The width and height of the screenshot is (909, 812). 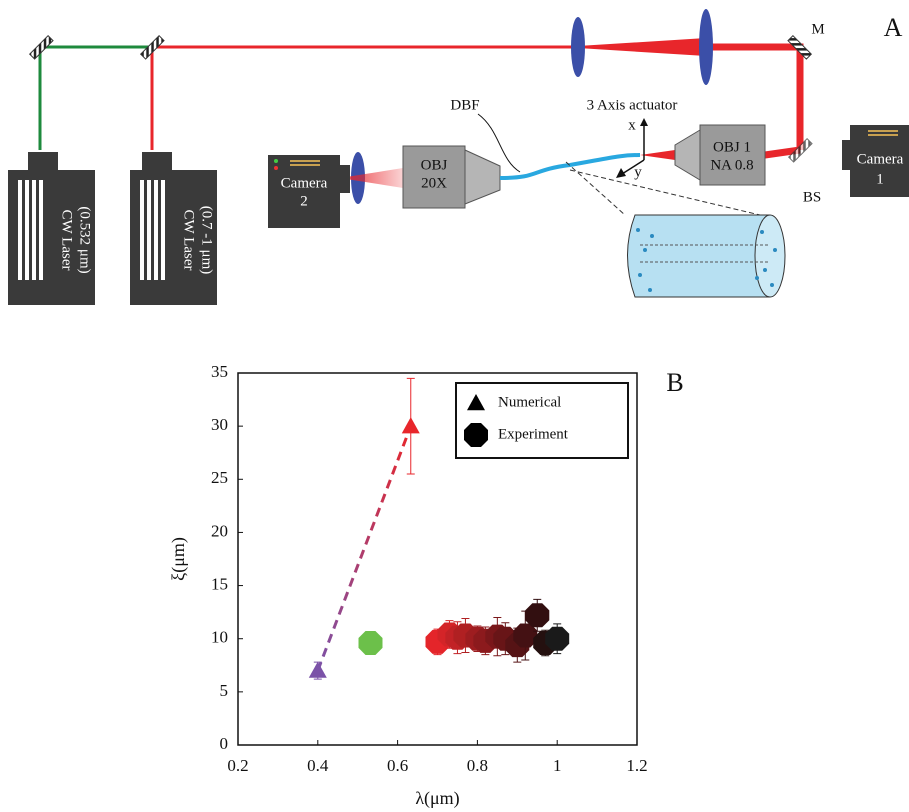 I want to click on panel-label: A, so click(x=893, y=27).